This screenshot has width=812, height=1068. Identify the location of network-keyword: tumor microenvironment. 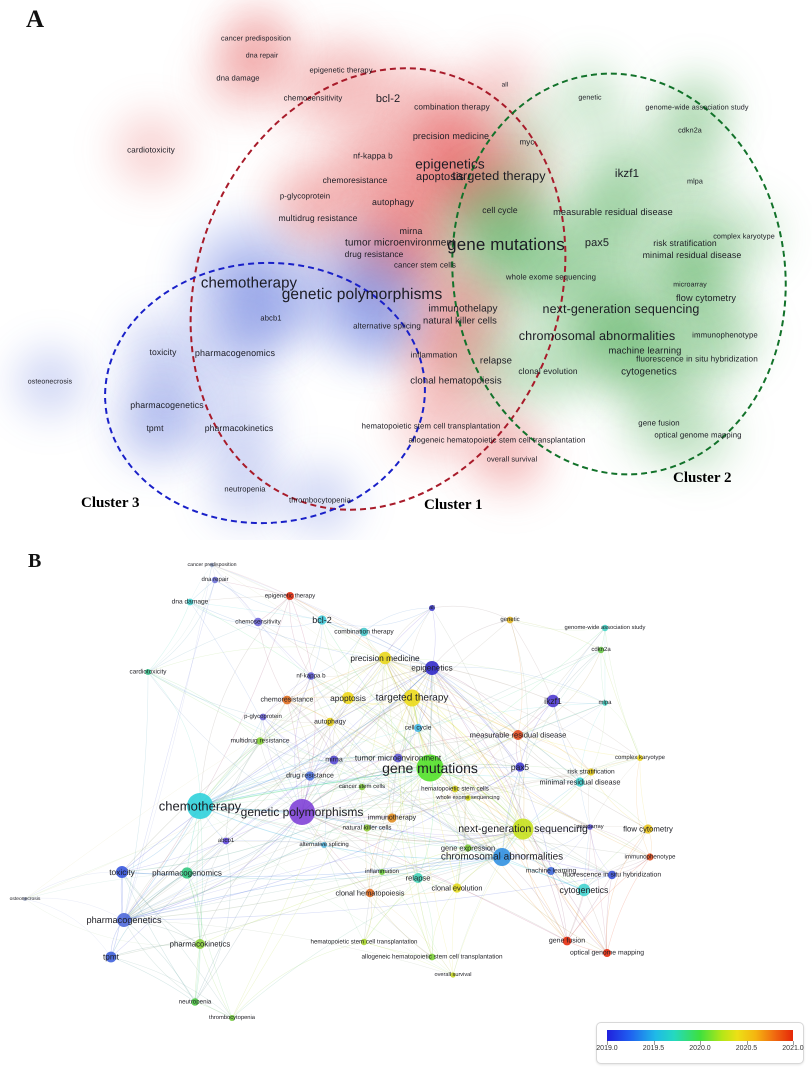
(398, 758).